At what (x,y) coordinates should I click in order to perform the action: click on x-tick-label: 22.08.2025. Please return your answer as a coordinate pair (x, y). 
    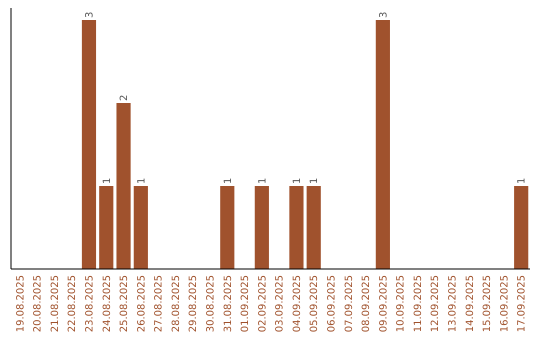
    Looking at the image, I should click on (72, 303).